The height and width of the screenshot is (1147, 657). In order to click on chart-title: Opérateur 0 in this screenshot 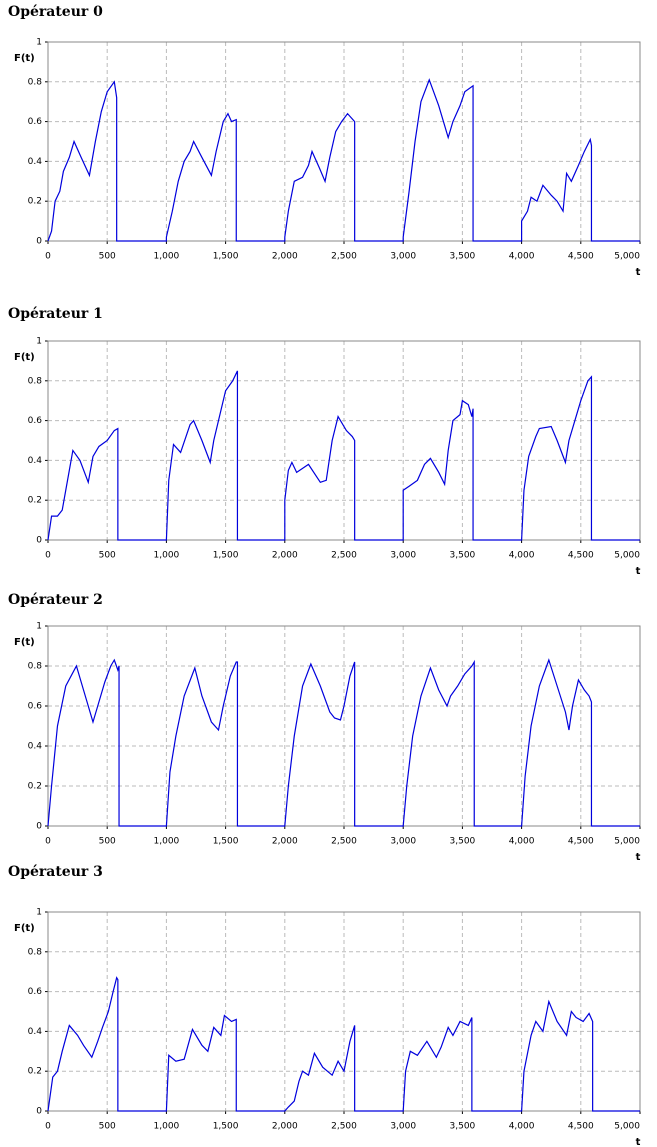, I will do `click(55, 12)`.